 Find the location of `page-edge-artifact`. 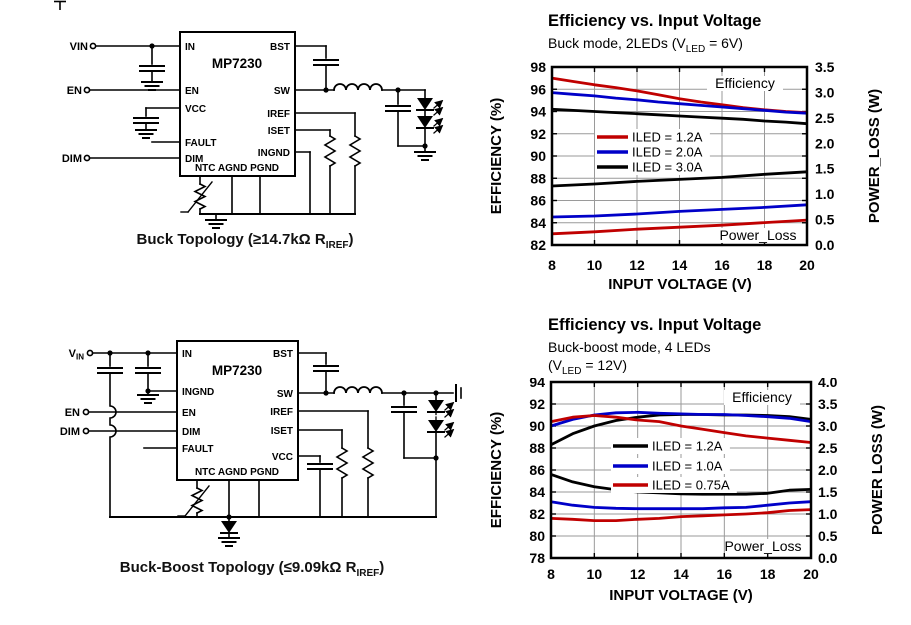

page-edge-artifact is located at coordinates (60, 5).